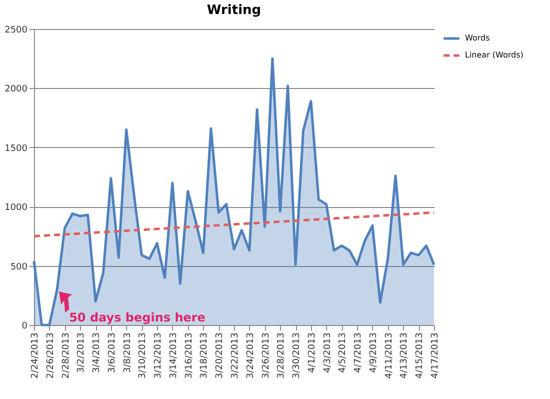 The width and height of the screenshot is (550, 399). I want to click on x-tick-label: 3/24/2013, so click(251, 355).